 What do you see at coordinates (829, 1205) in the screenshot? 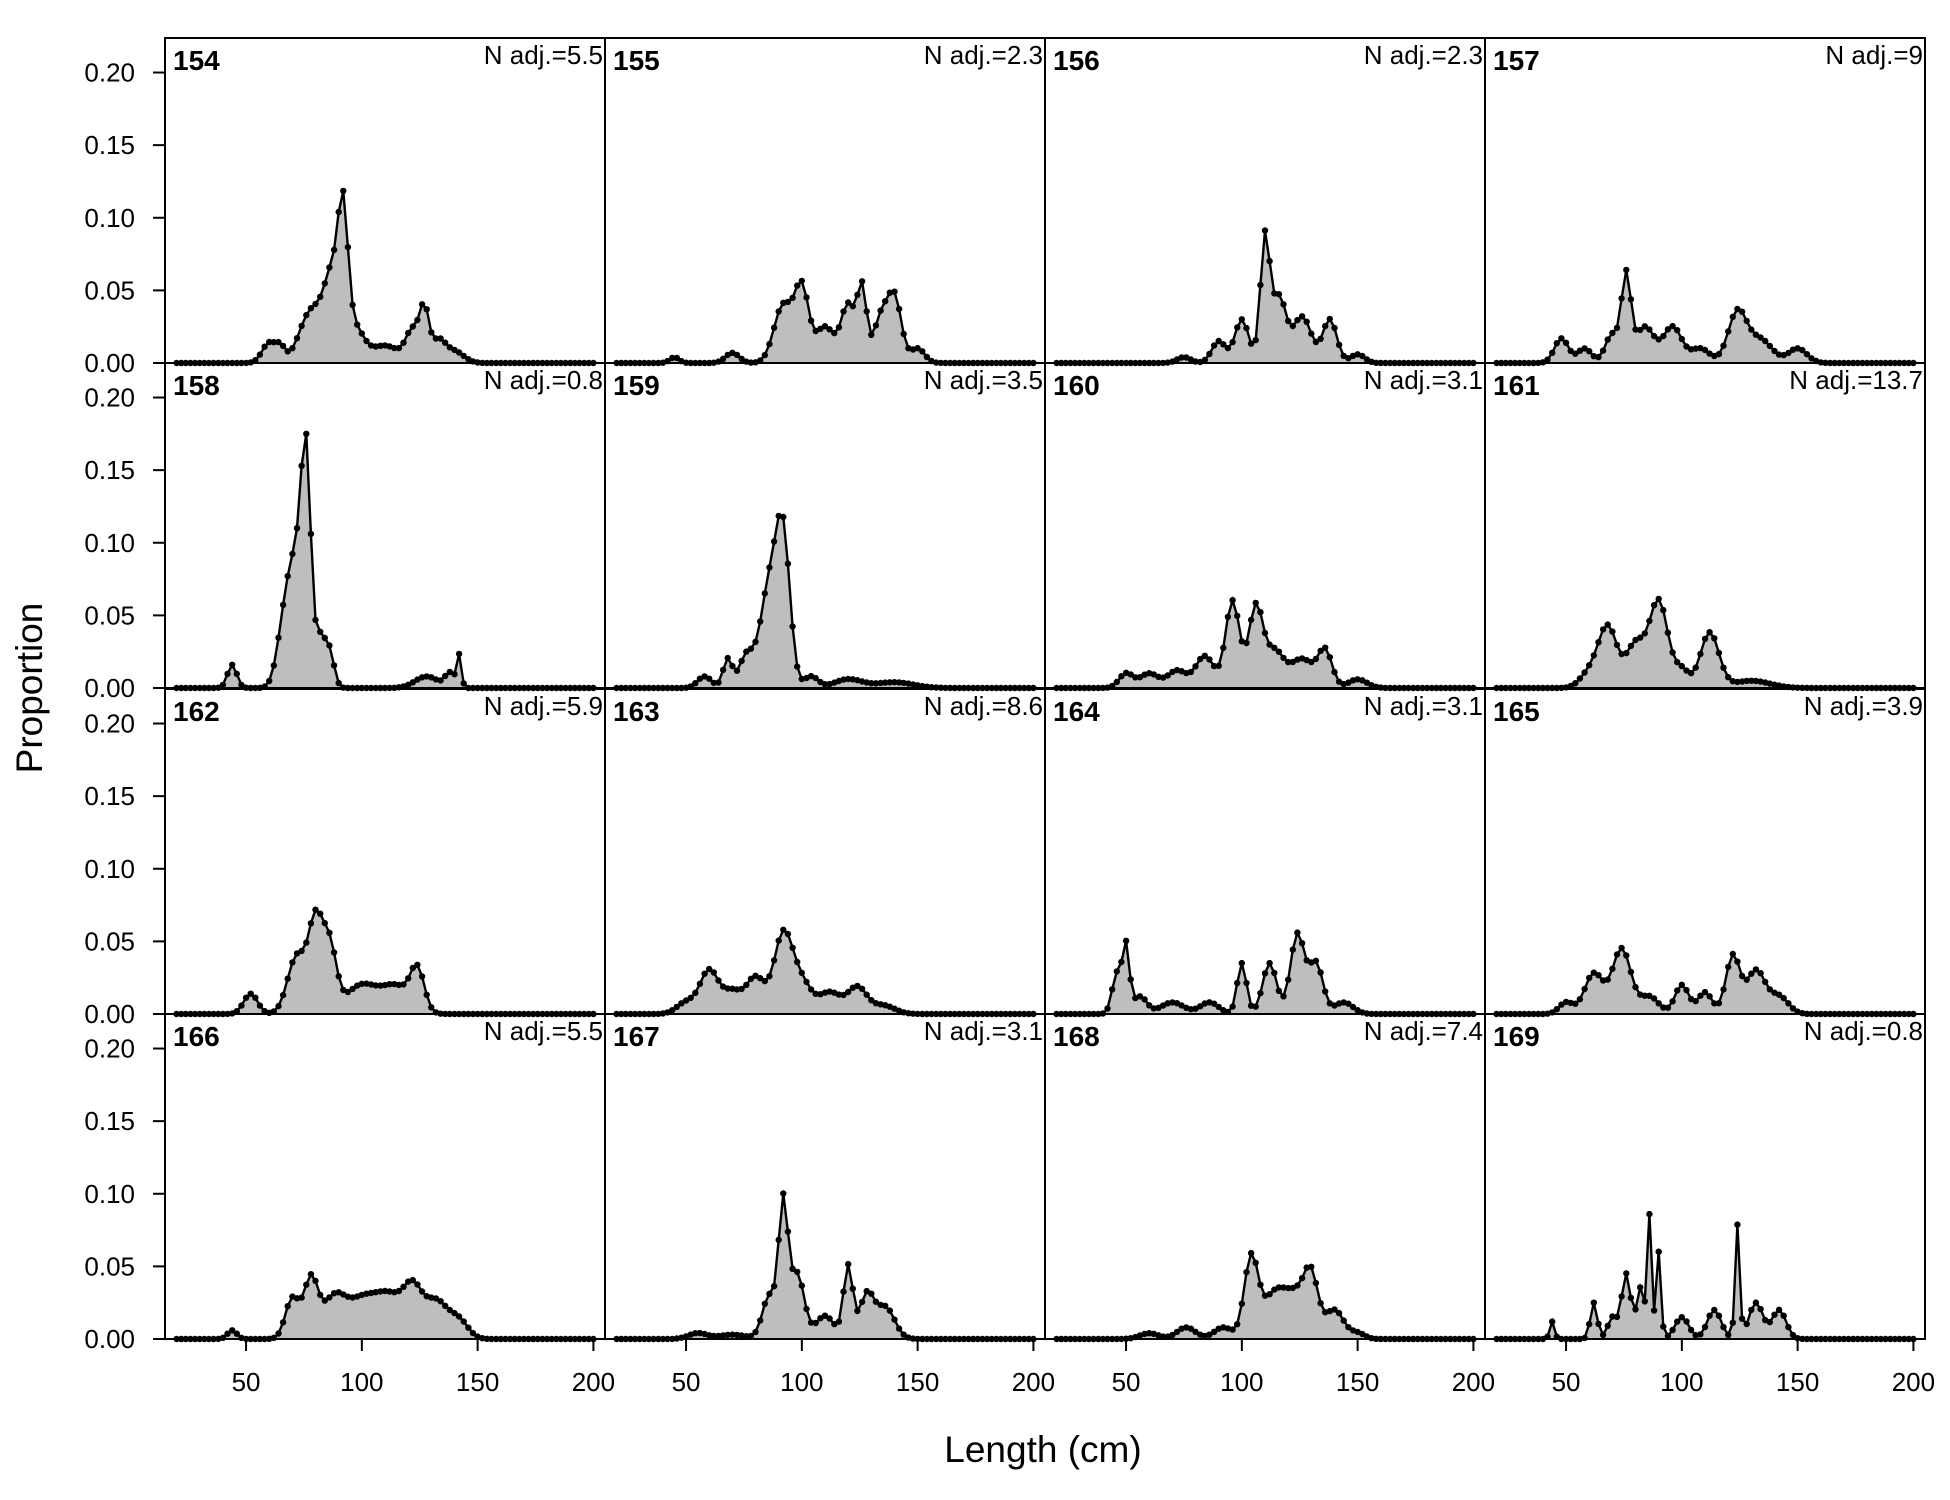
I see `panel-167: 167 N adj.=3.1 50 100 150 200` at bounding box center [829, 1205].